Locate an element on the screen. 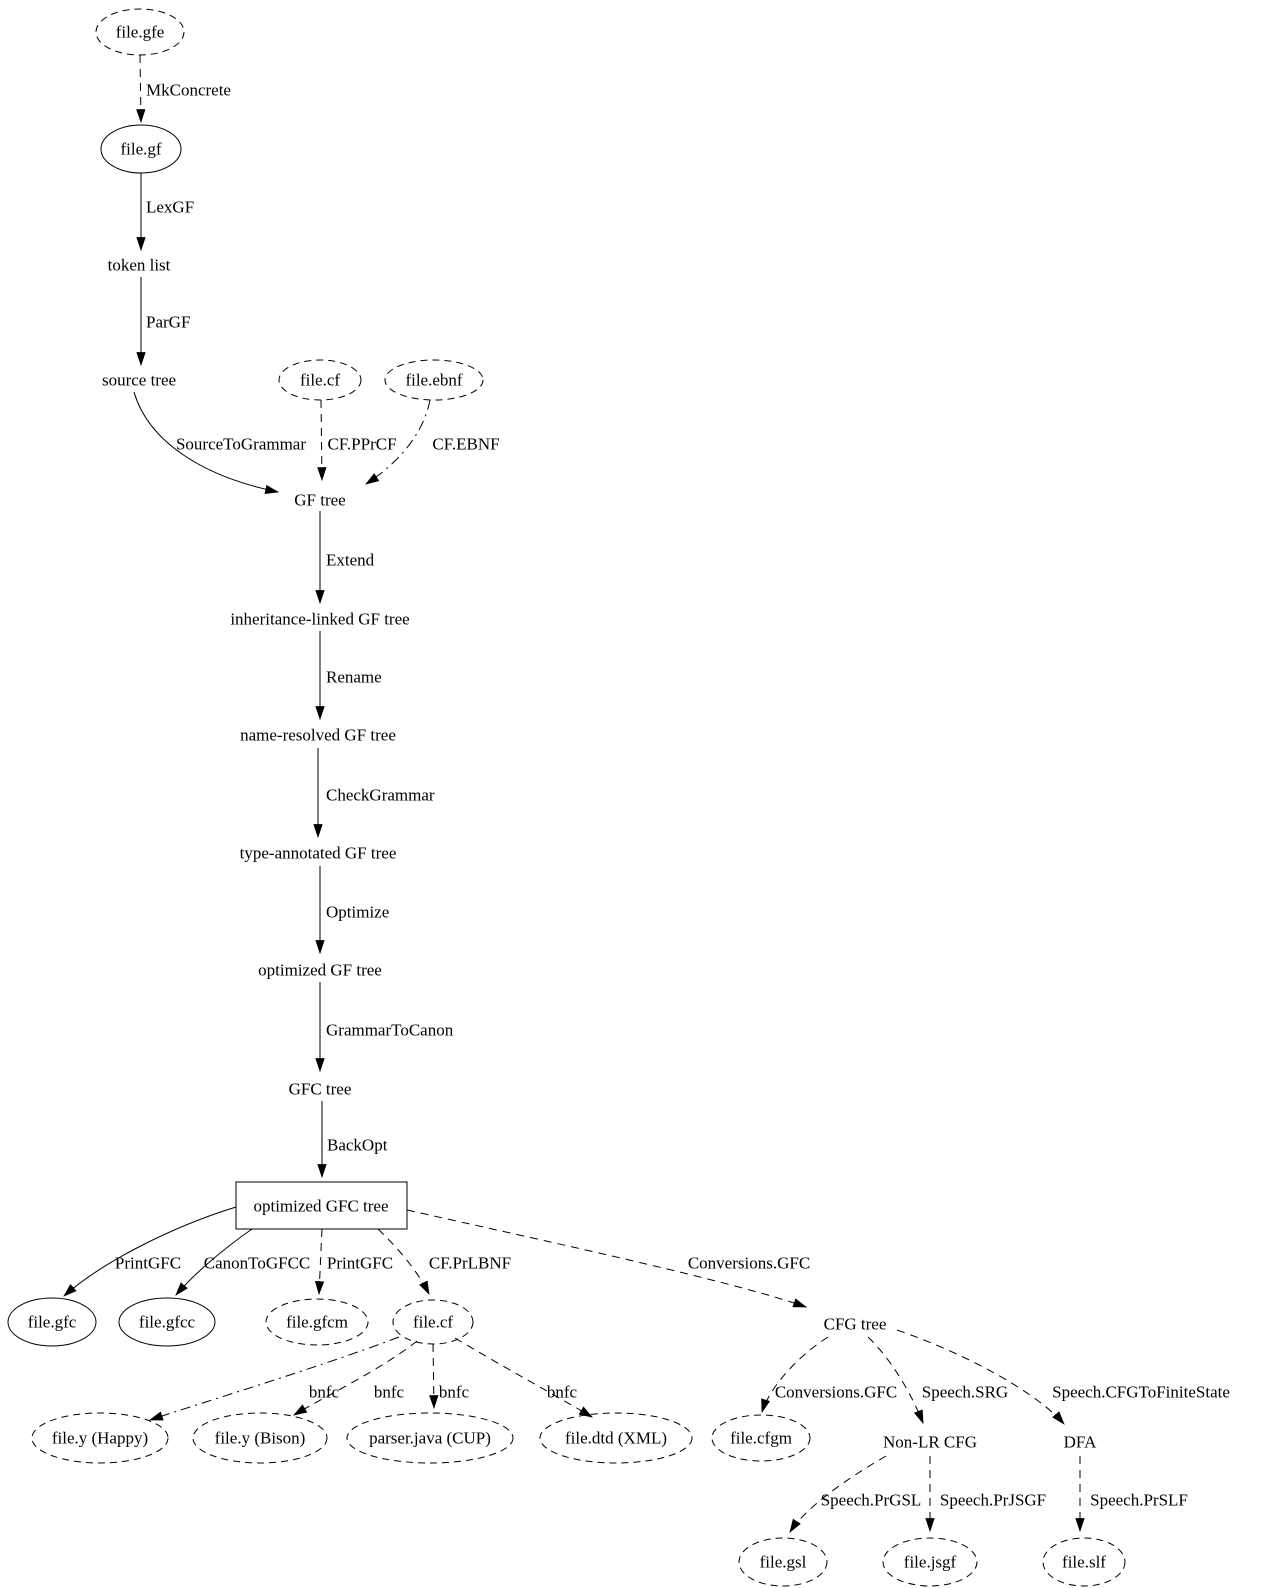 Image resolution: width=1284 pixels, height=1588 pixels. edge-file-cf-to-file-y-bison is located at coordinates (355, 1378).